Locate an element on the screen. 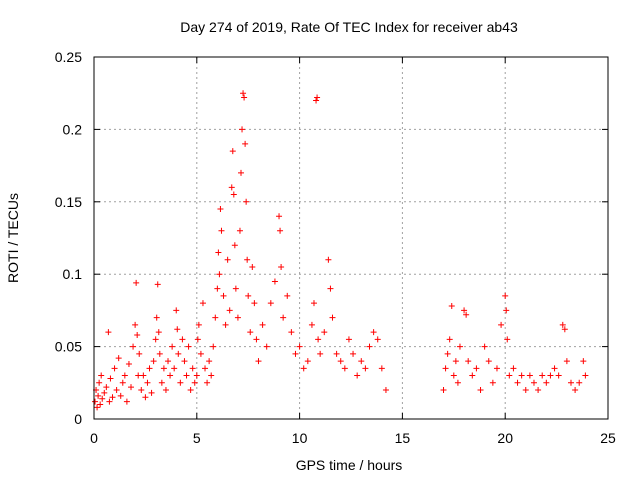 The image size is (640, 480). x-tick-label: 5 is located at coordinates (197, 438).